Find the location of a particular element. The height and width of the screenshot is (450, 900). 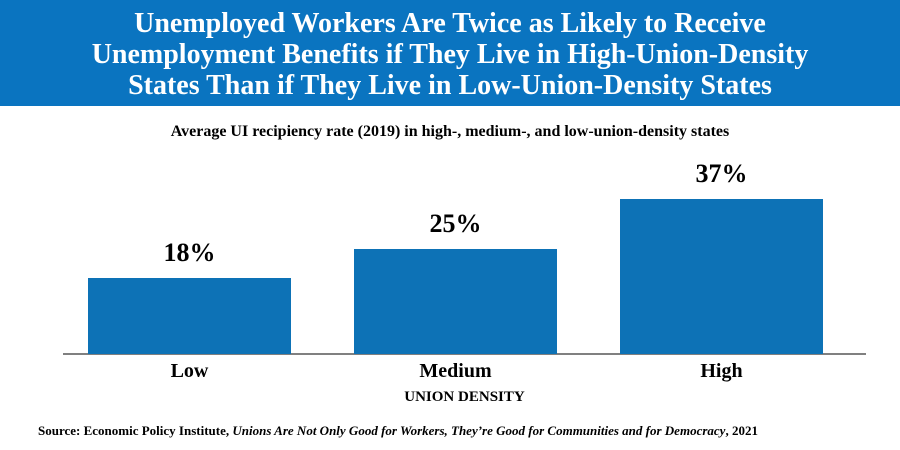

bar-value-label-low: 18% is located at coordinates (189, 252).